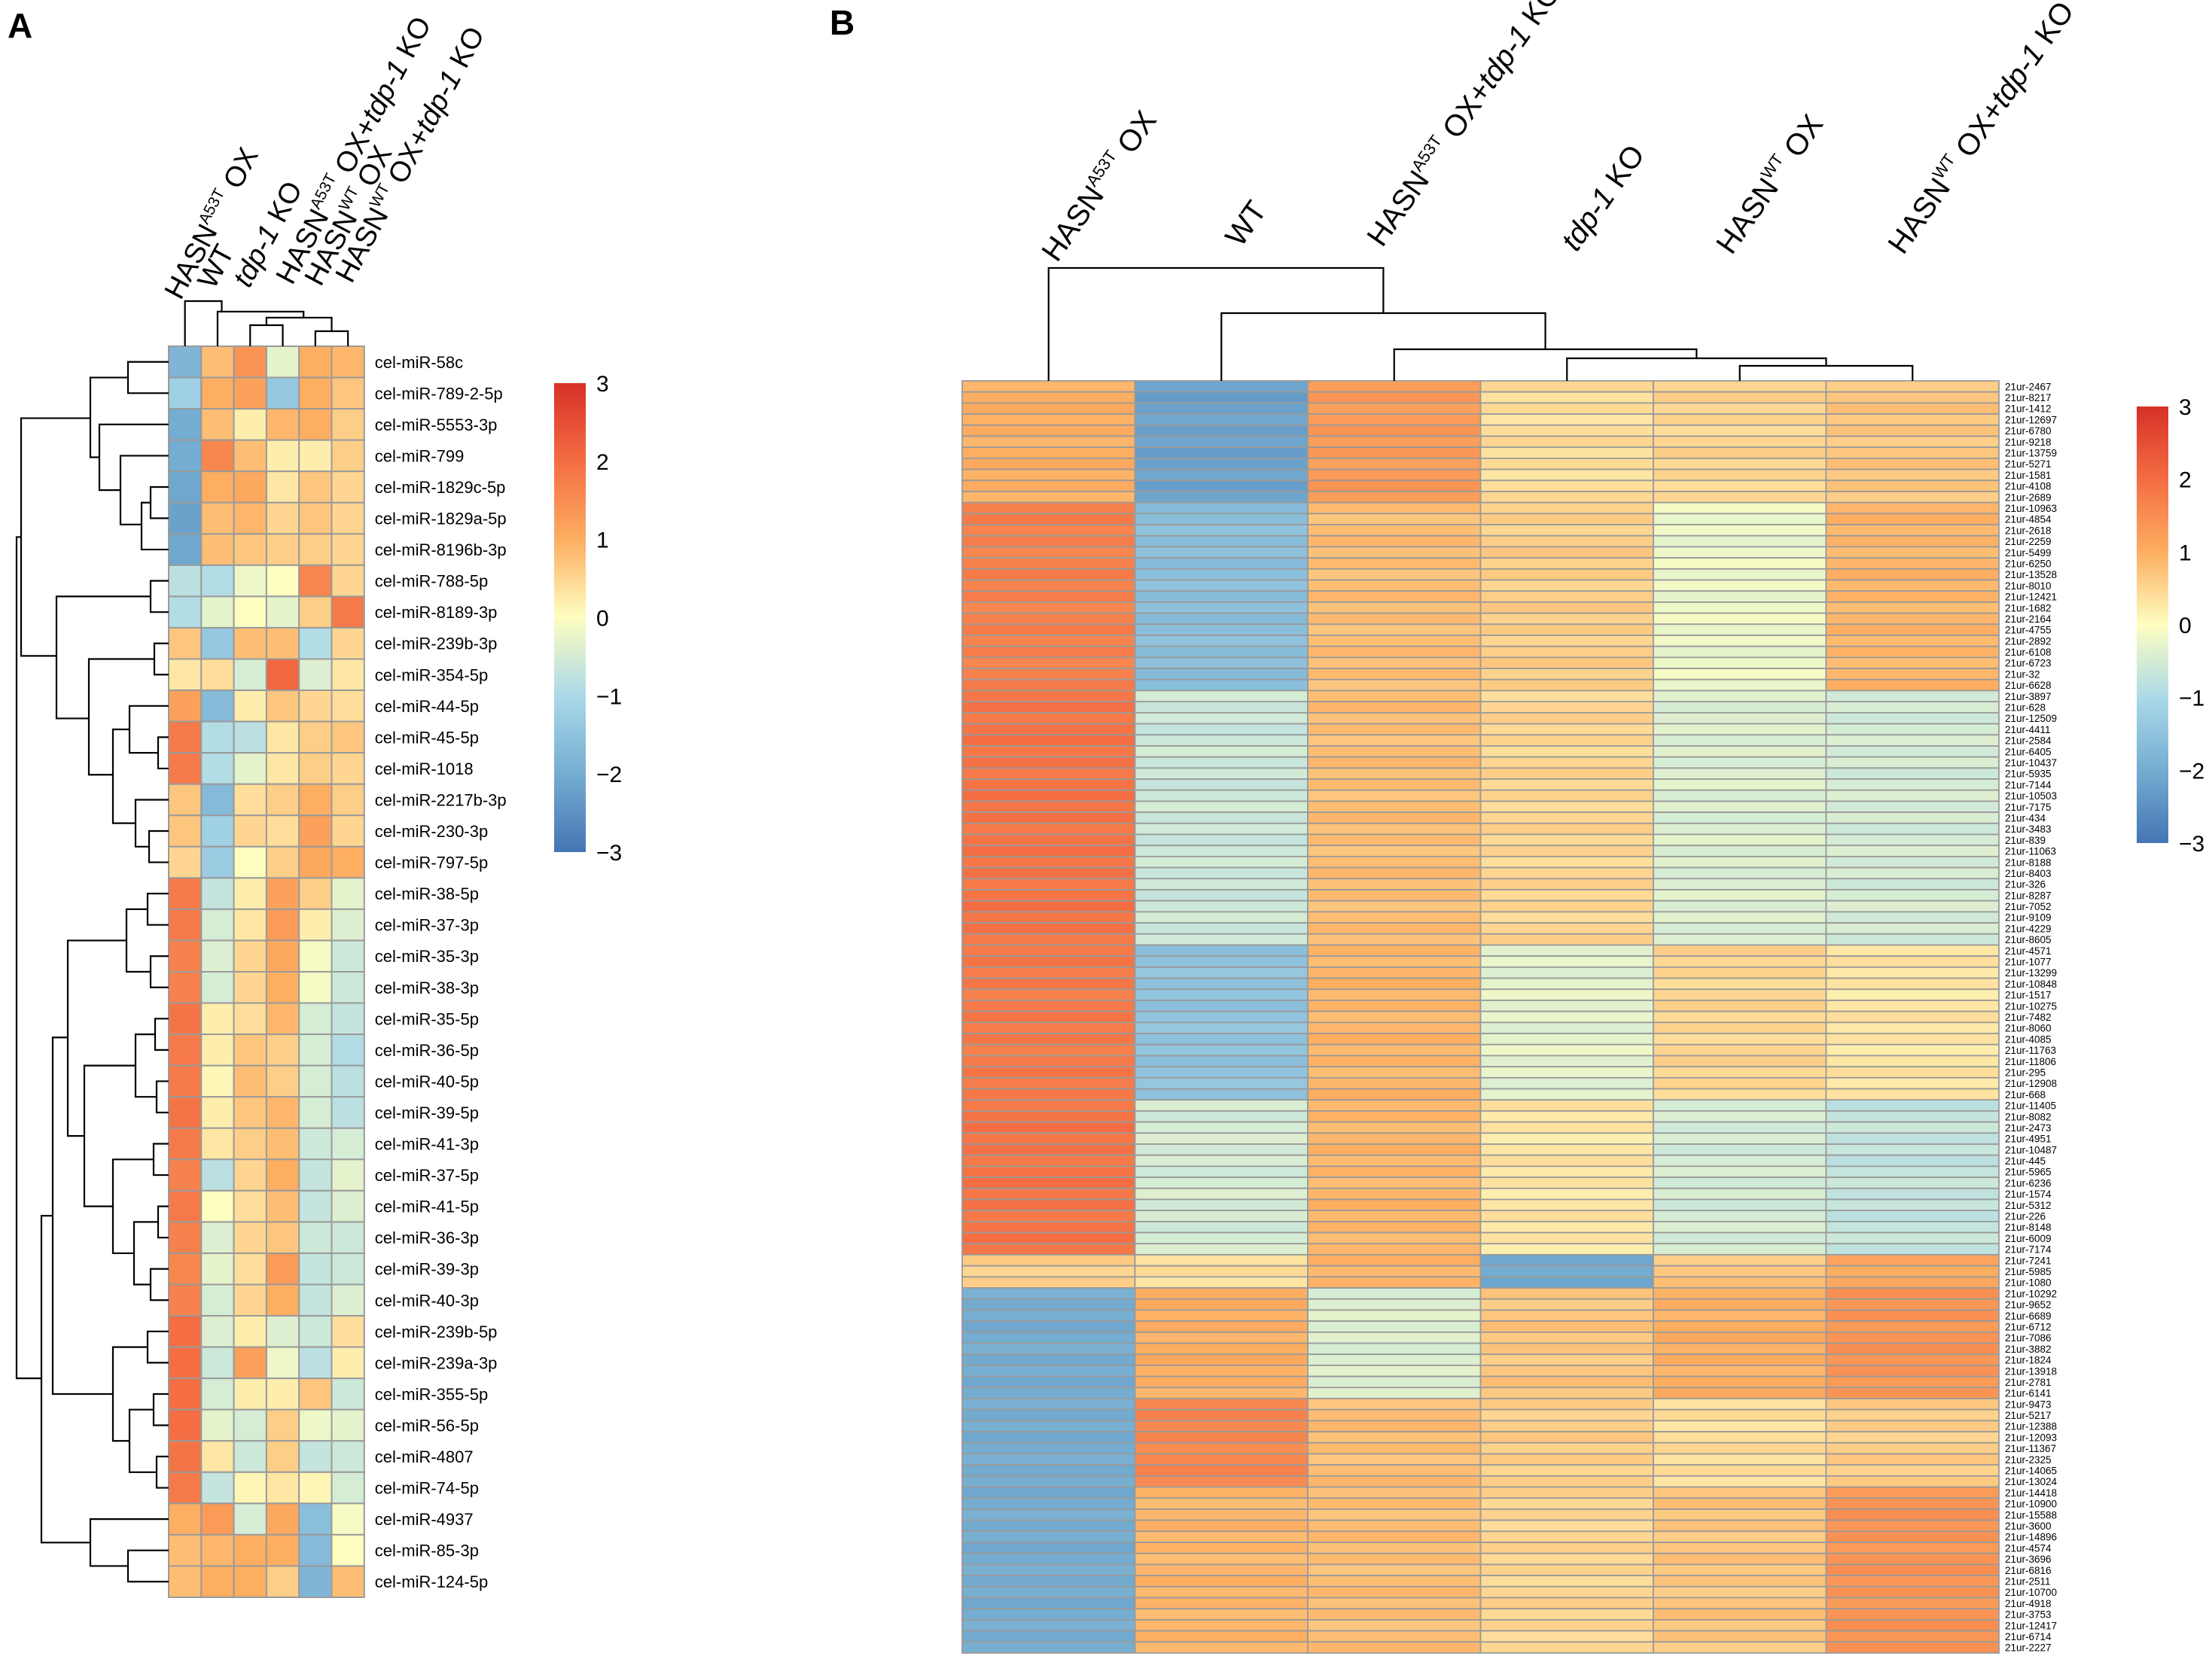 The height and width of the screenshot is (1659, 2212). I want to click on row-label: 21ur-4951, so click(2028, 1139).